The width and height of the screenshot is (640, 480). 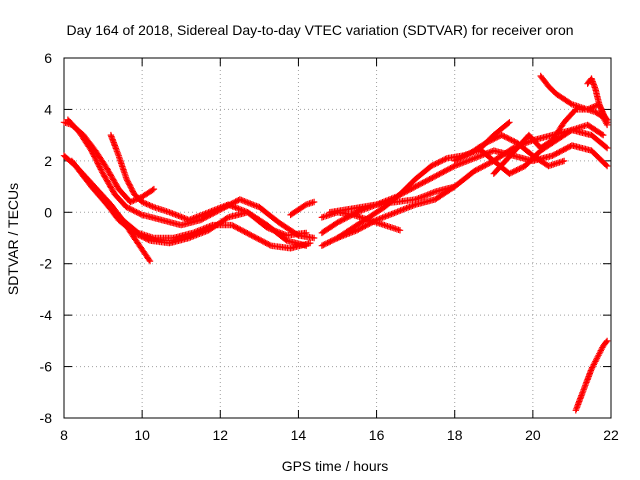 I want to click on y-tick-label: -8, so click(x=46, y=418).